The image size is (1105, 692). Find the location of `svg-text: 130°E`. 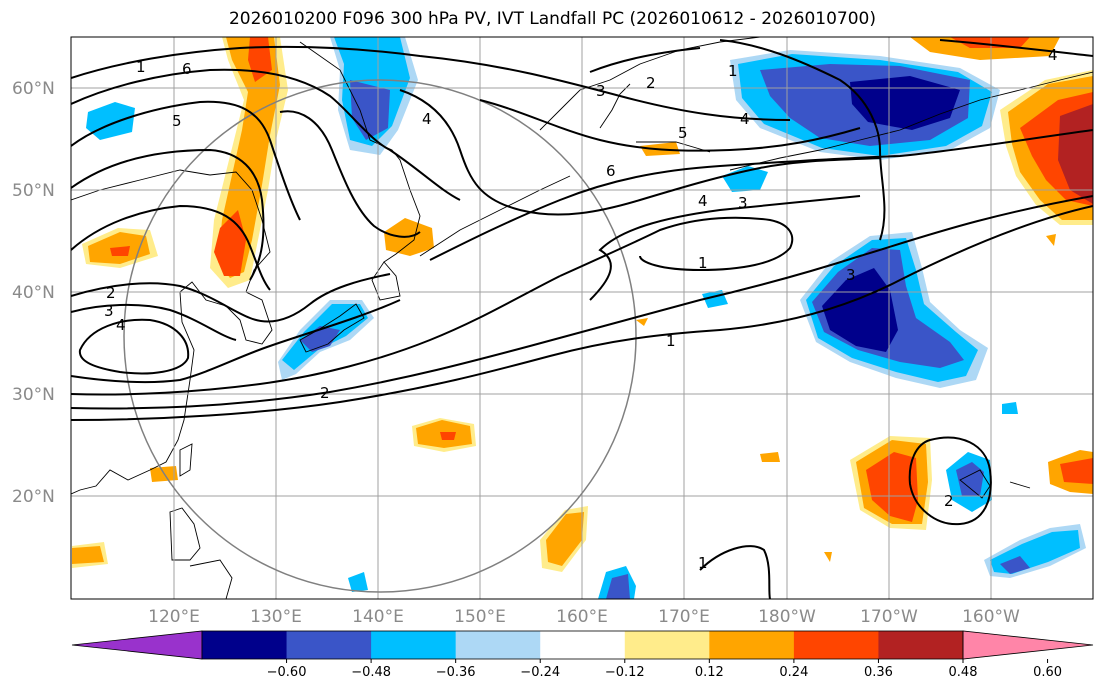

svg-text: 130°E is located at coordinates (276, 617).